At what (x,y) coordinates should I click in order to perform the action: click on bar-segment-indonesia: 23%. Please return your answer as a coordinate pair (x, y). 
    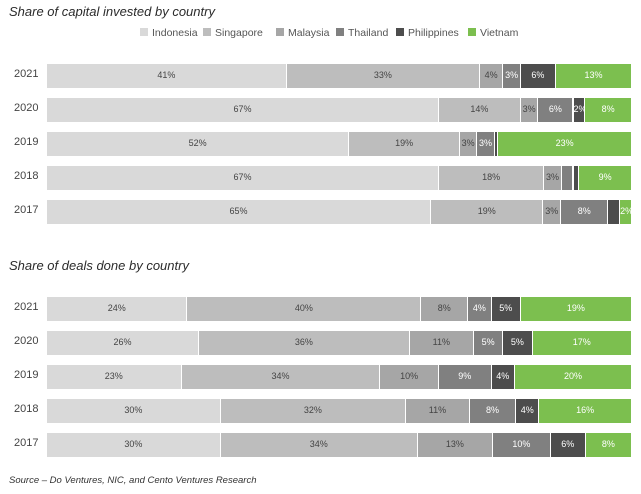
    Looking at the image, I should click on (114, 377).